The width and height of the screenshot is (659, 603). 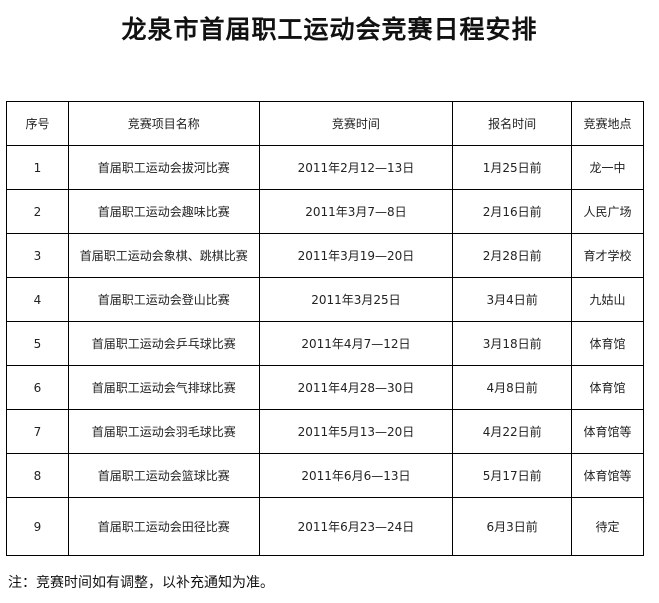 I want to click on table-row: 5 首届职工运动会乒乓球比赛 2011年4月7—12日 3月18日前 体育馆, so click(x=325, y=343).